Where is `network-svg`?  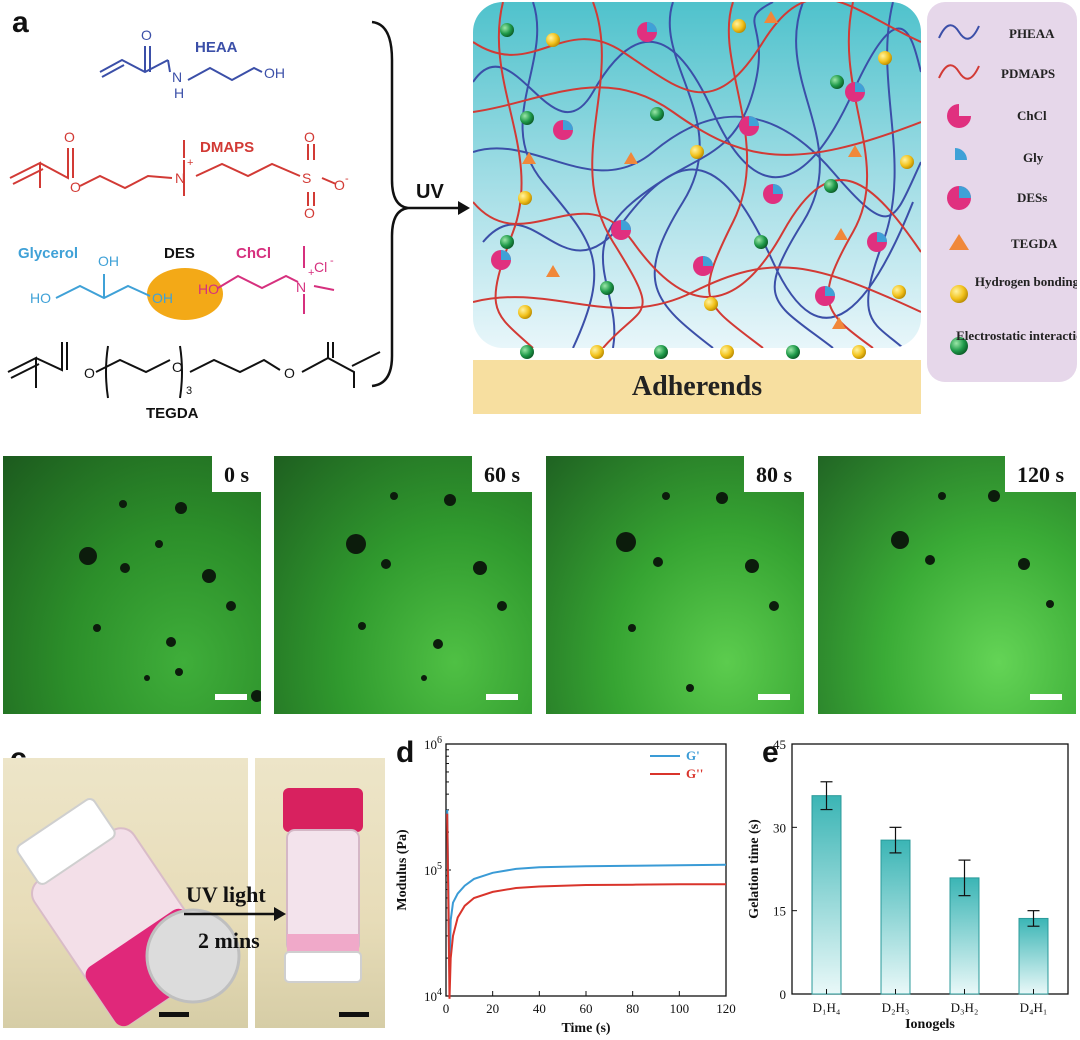 network-svg is located at coordinates (697, 175).